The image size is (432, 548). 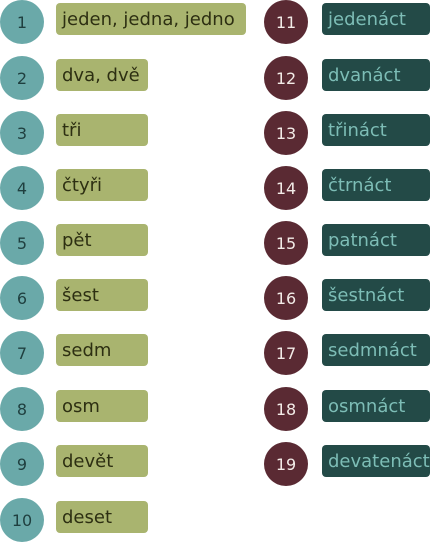 I want to click on number-circle: 7, so click(x=22, y=353).